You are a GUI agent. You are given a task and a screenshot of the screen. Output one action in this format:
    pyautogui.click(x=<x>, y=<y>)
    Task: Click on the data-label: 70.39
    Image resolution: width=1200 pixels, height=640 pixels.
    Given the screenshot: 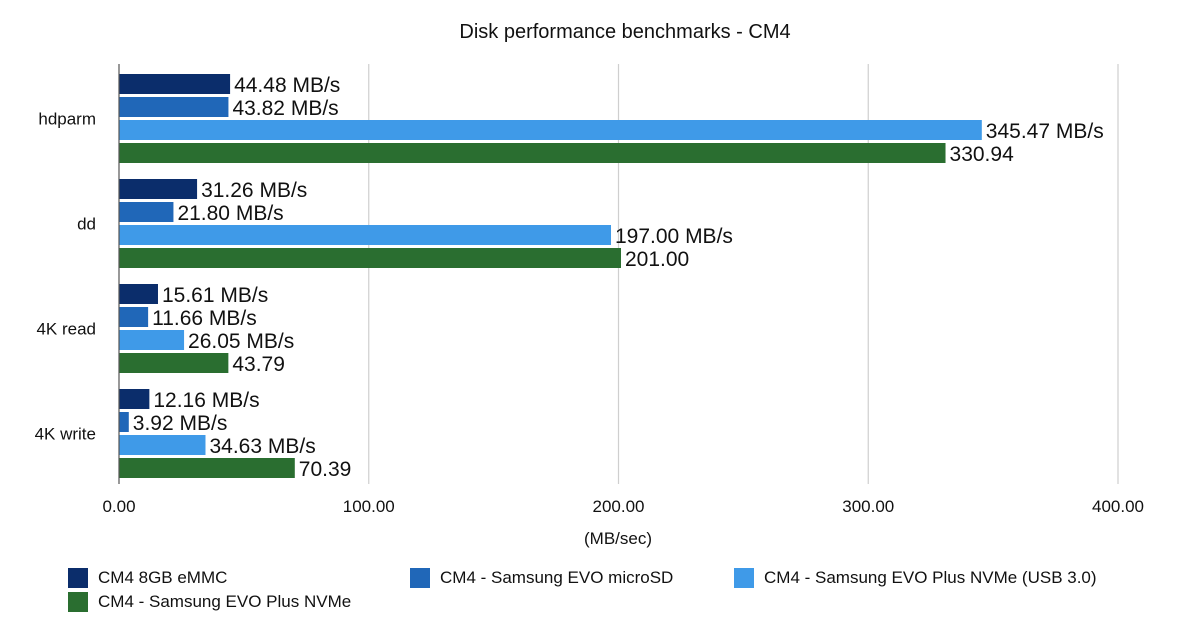 What is the action you would take?
    pyautogui.click(x=325, y=469)
    